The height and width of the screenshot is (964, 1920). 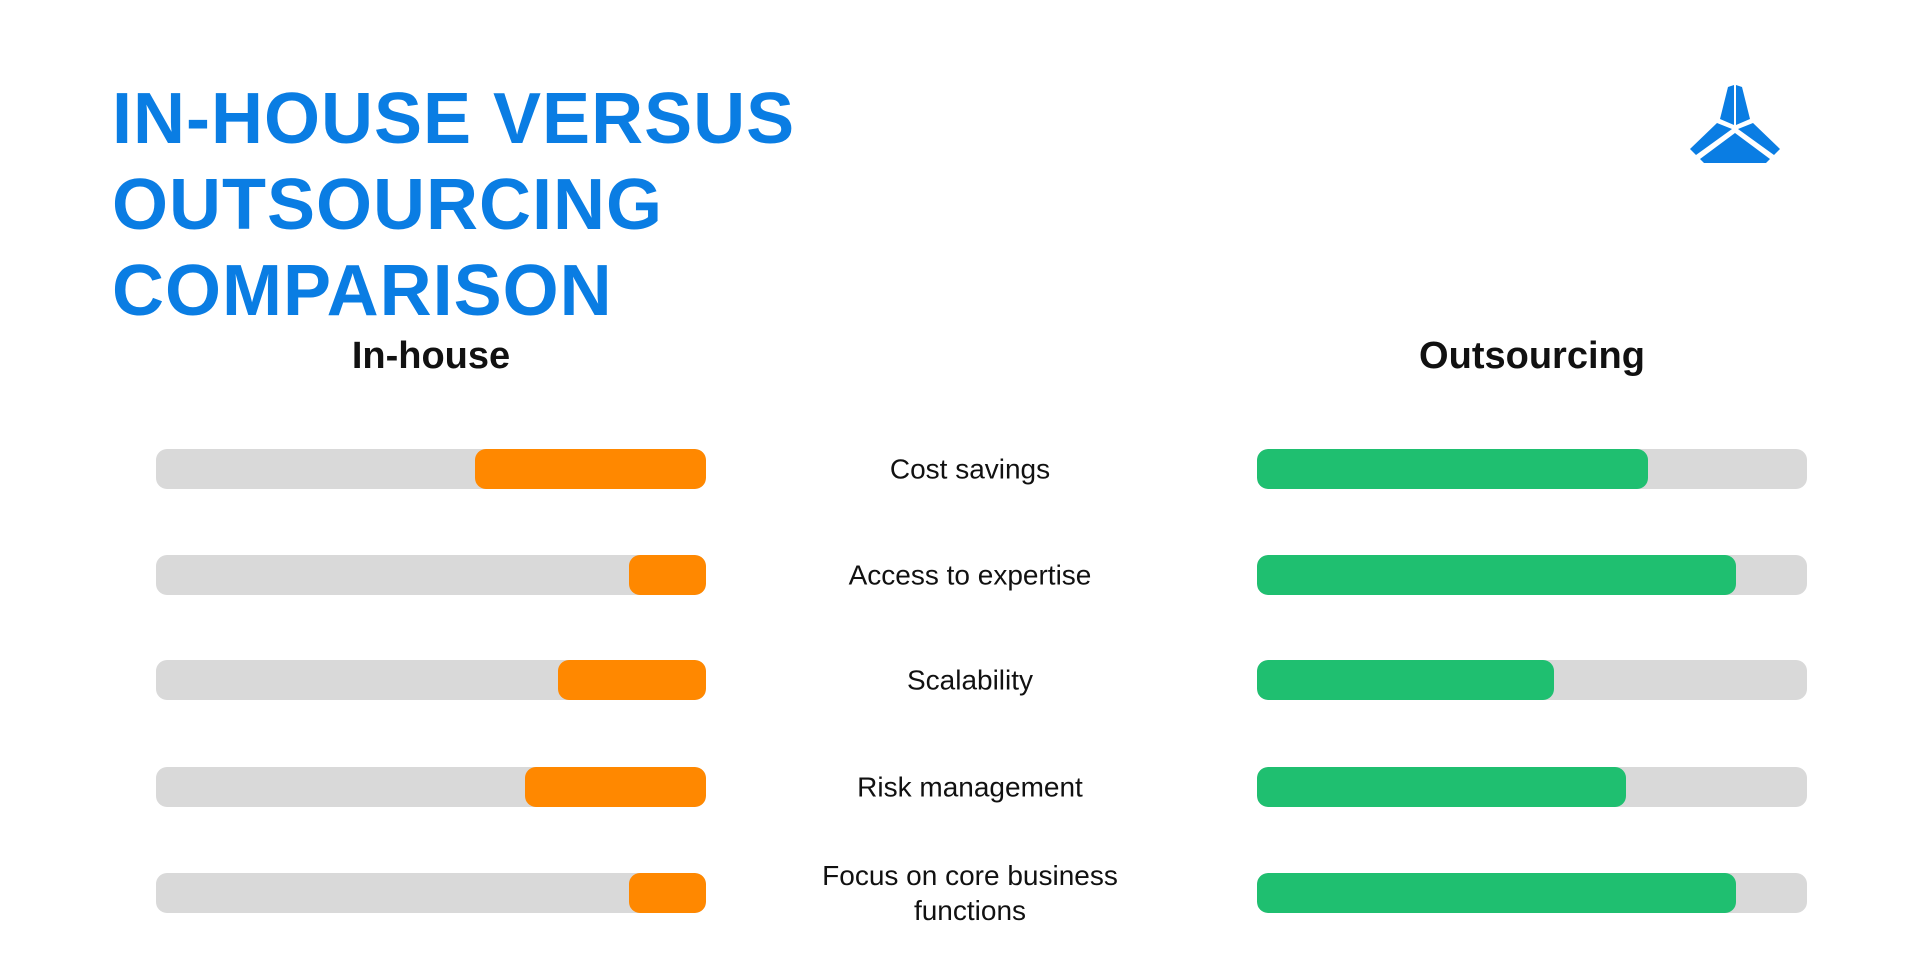 What do you see at coordinates (970, 787) in the screenshot?
I see `category-label: Risk management` at bounding box center [970, 787].